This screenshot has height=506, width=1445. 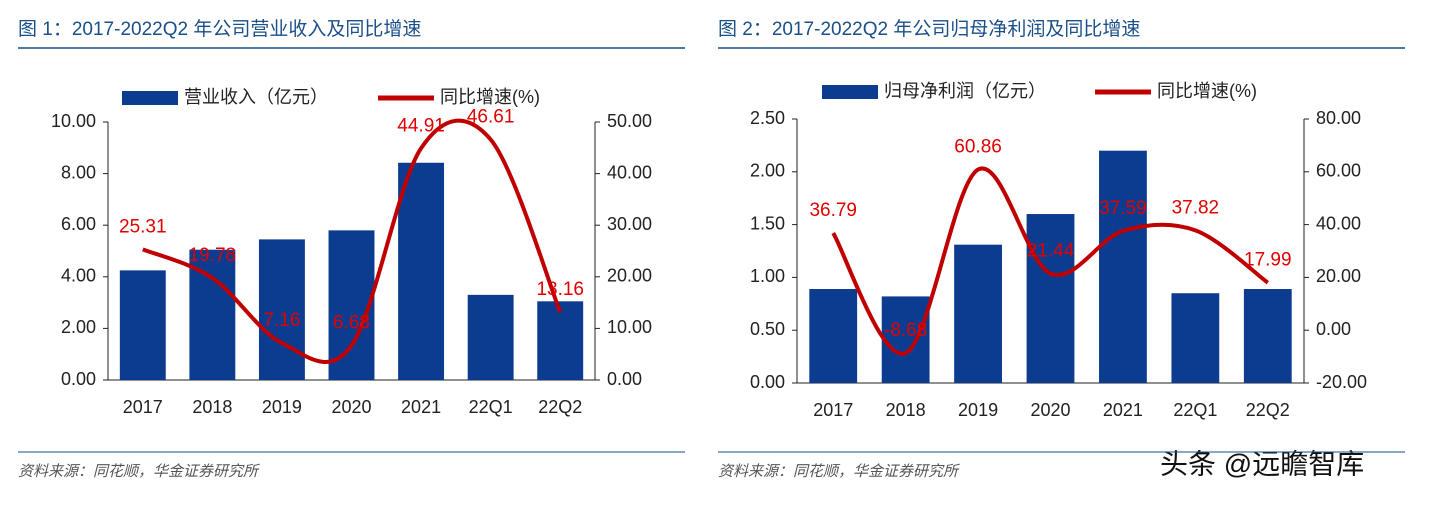 What do you see at coordinates (1341, 382) in the screenshot?
I see `y2-tick-label: -20.00` at bounding box center [1341, 382].